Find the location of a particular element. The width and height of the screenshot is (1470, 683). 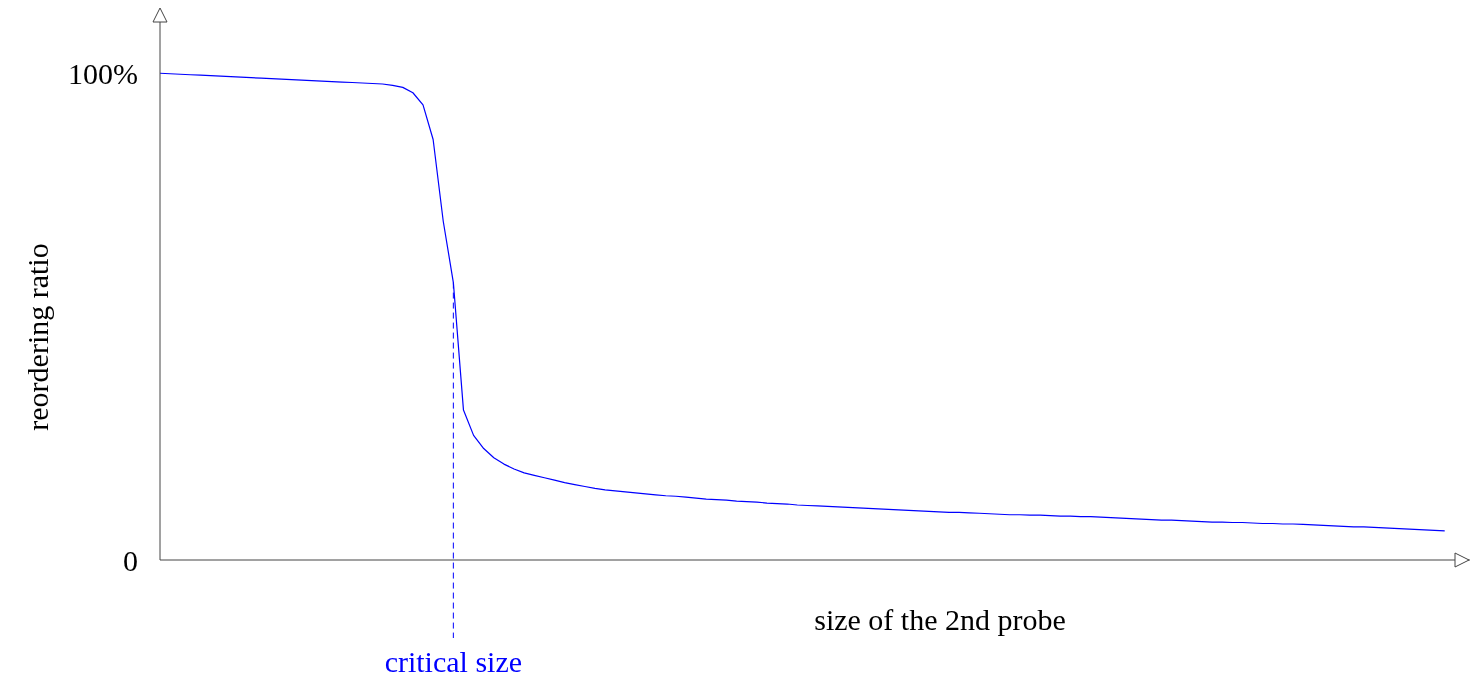

y-tick-label: 100% is located at coordinates (103, 73).